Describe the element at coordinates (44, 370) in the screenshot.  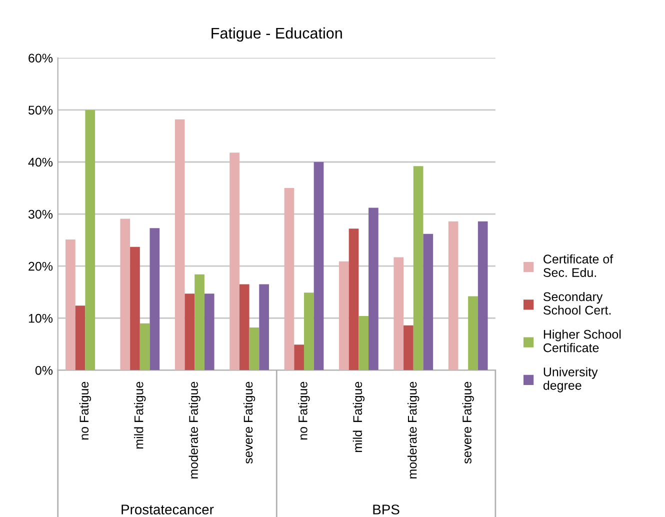
I see `y-tick-label: 0%` at that location.